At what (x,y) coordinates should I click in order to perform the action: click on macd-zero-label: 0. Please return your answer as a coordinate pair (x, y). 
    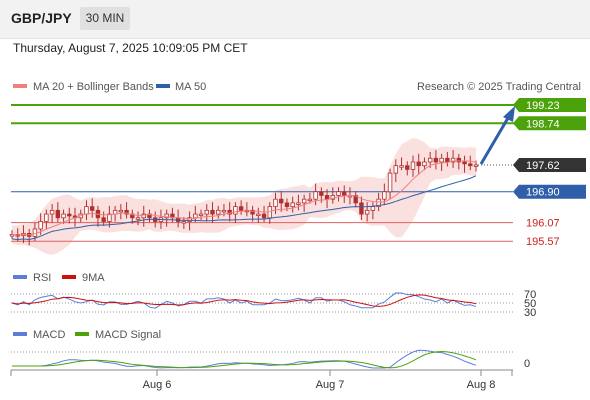
    Looking at the image, I should click on (527, 364).